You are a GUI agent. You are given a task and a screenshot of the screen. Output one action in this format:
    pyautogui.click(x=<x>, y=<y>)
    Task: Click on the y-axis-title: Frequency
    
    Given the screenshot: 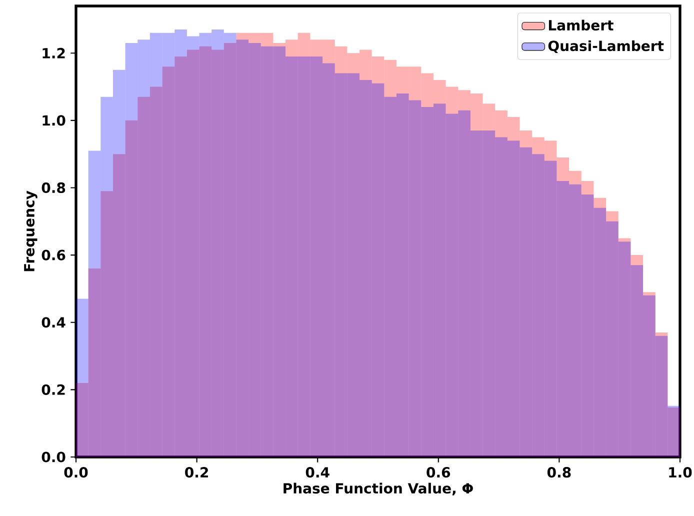 What is the action you would take?
    pyautogui.click(x=31, y=231)
    